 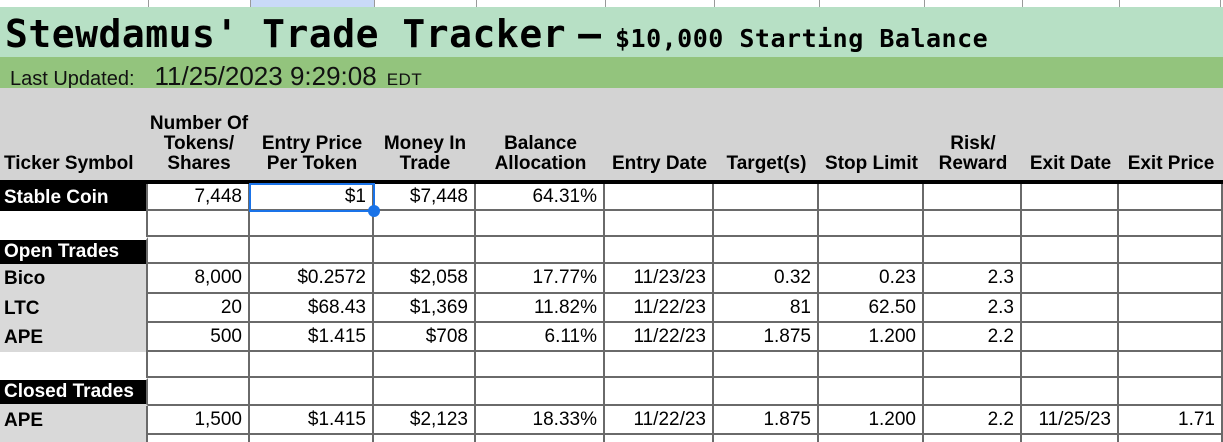 I want to click on column-header-tokens: Number Of Tokens/ Shares, so click(x=199, y=143).